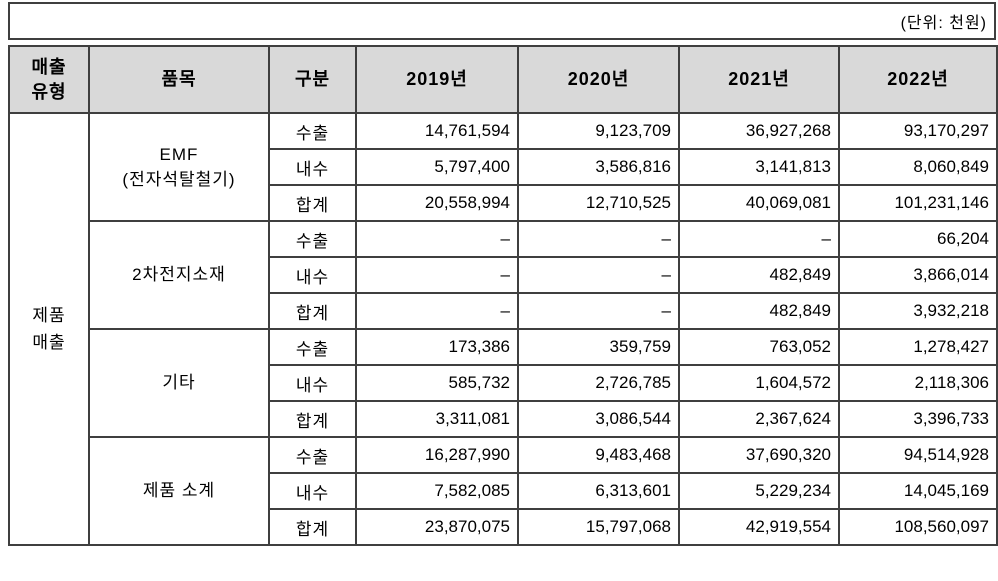 This screenshot has height=581, width=998. Describe the element at coordinates (918, 347) in the screenshot. I see `value-cell: 1,278,427` at that location.